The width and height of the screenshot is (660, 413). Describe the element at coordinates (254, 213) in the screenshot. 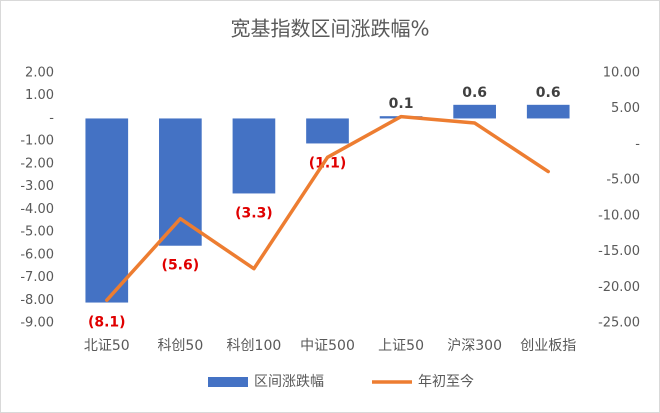

I see `data-label: (3.3)` at that location.